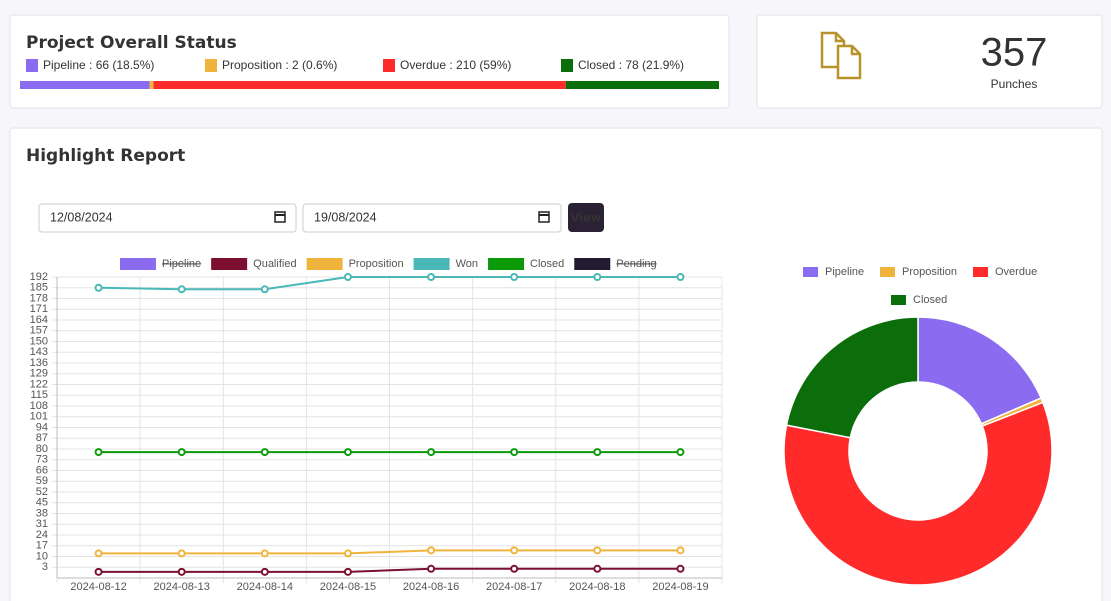 The height and width of the screenshot is (601, 1111). What do you see at coordinates (182, 587) in the screenshot?
I see `x-tick-label: 2024-08-13` at bounding box center [182, 587].